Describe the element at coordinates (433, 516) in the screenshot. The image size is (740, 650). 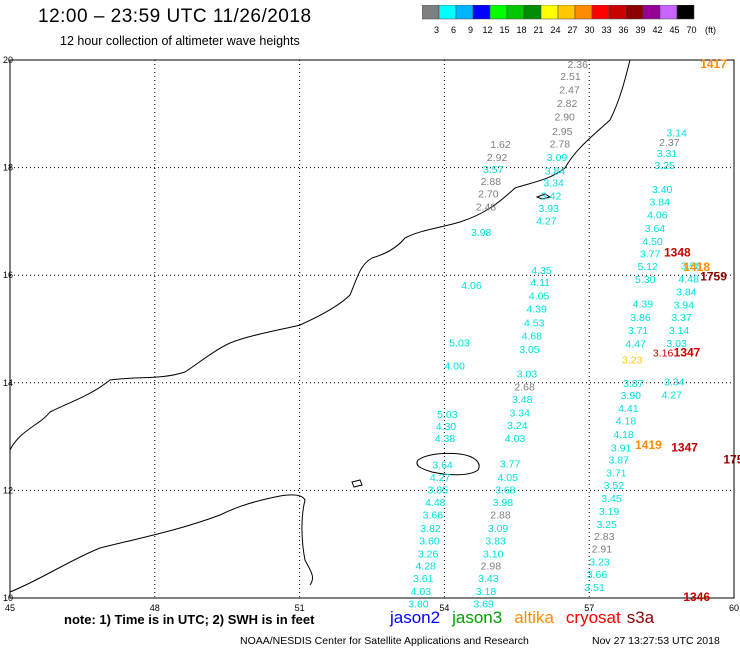
I see `wave-height-value: 3.66` at that location.